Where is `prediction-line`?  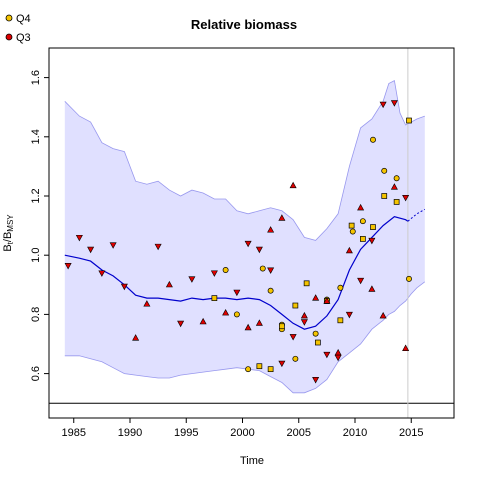 prediction-line is located at coordinates (416, 215).